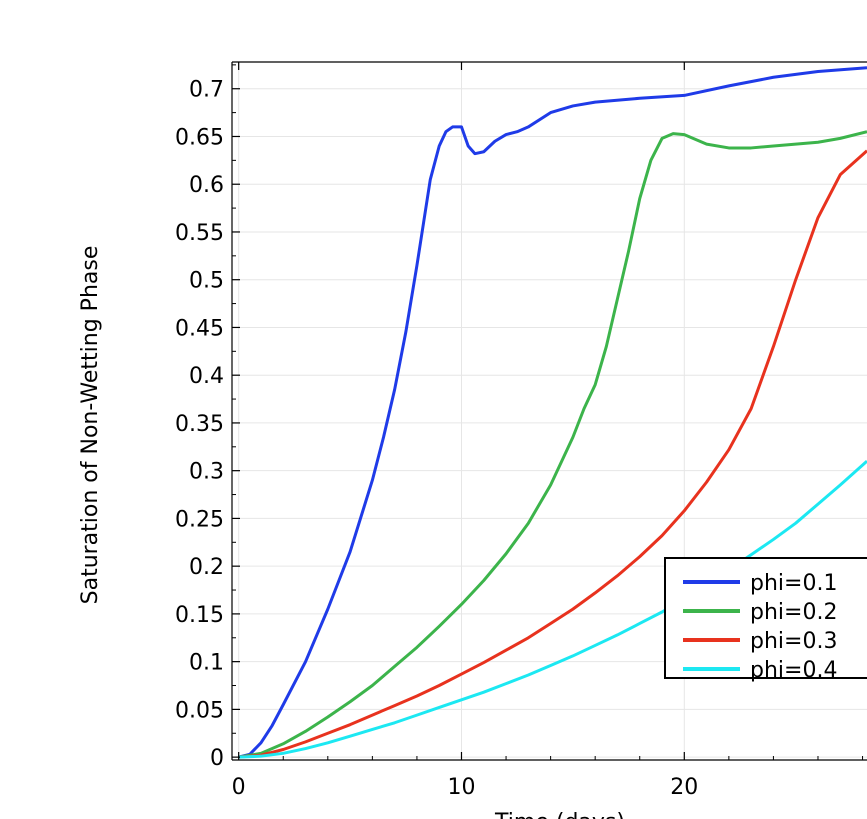  Describe the element at coordinates (199, 137) in the screenshot. I see `y-tick-label: 0.65` at that location.